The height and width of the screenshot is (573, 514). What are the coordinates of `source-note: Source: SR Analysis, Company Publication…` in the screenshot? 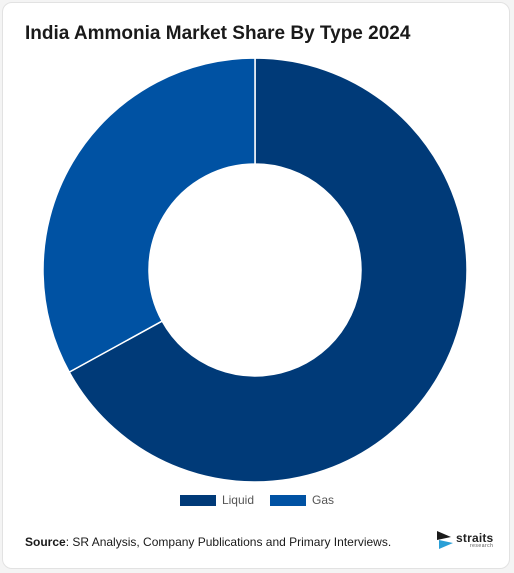 It's located at (208, 542).